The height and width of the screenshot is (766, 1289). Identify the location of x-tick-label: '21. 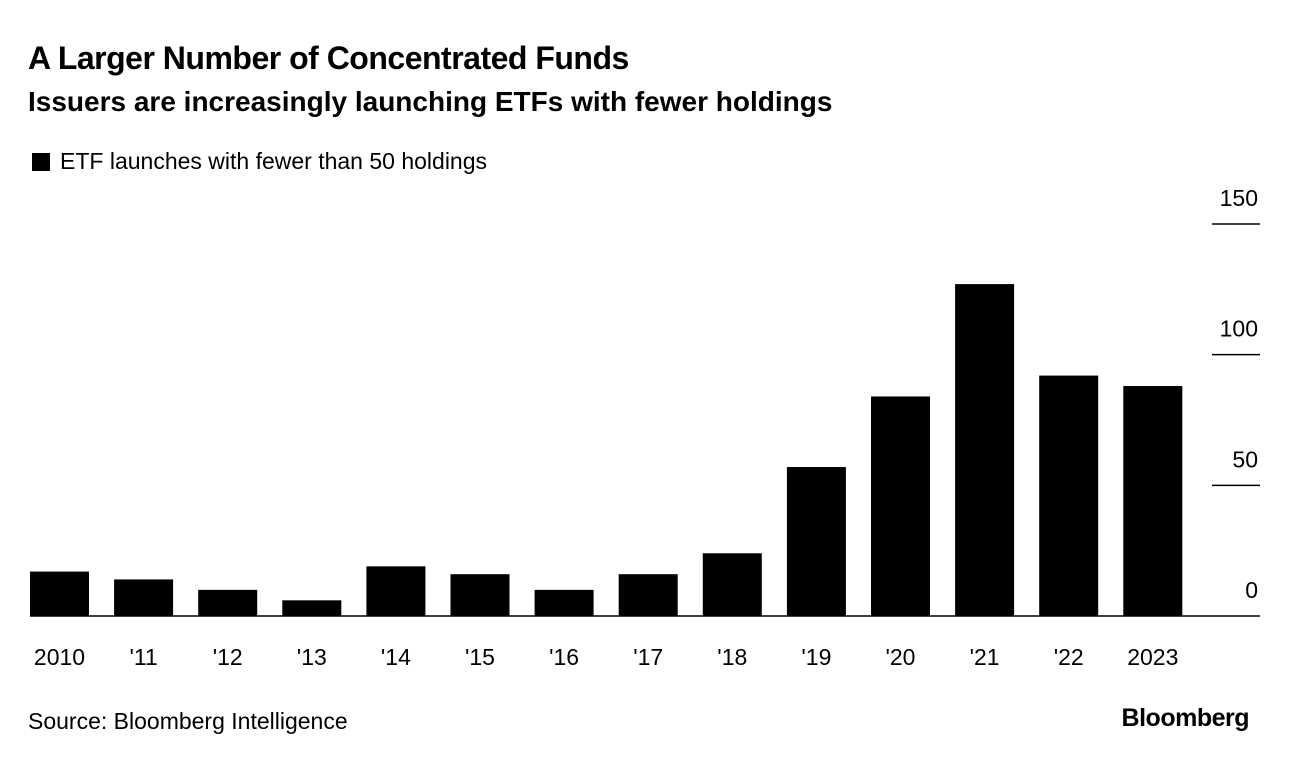
(985, 657).